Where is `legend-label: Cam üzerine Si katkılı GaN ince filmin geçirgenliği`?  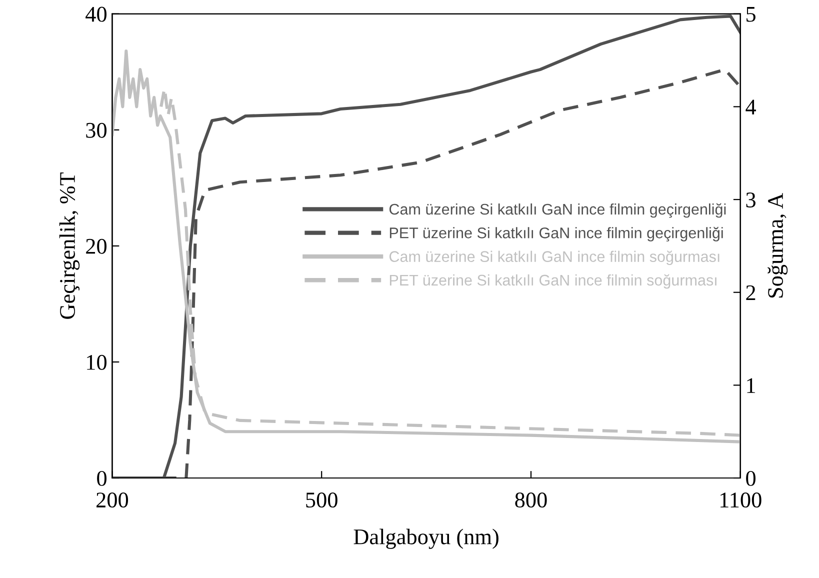
legend-label: Cam üzerine Si katkılı GaN ince filmin geçirgenliği is located at coordinates (557, 210).